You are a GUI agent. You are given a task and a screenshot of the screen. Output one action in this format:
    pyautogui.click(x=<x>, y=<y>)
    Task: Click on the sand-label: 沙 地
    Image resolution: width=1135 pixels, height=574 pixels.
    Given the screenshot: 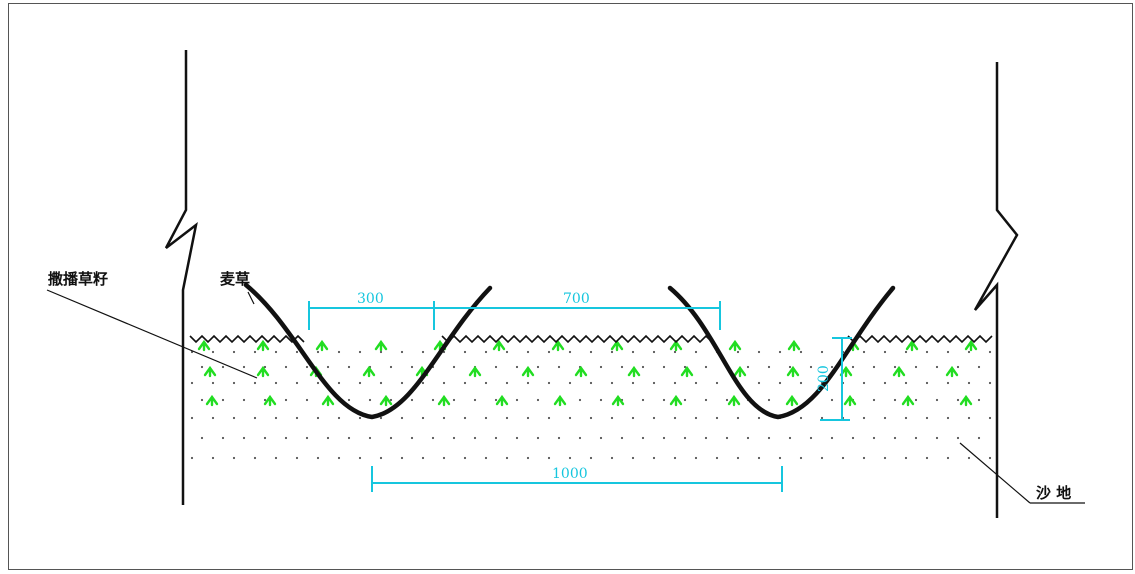 What is the action you would take?
    pyautogui.click(x=1053, y=493)
    